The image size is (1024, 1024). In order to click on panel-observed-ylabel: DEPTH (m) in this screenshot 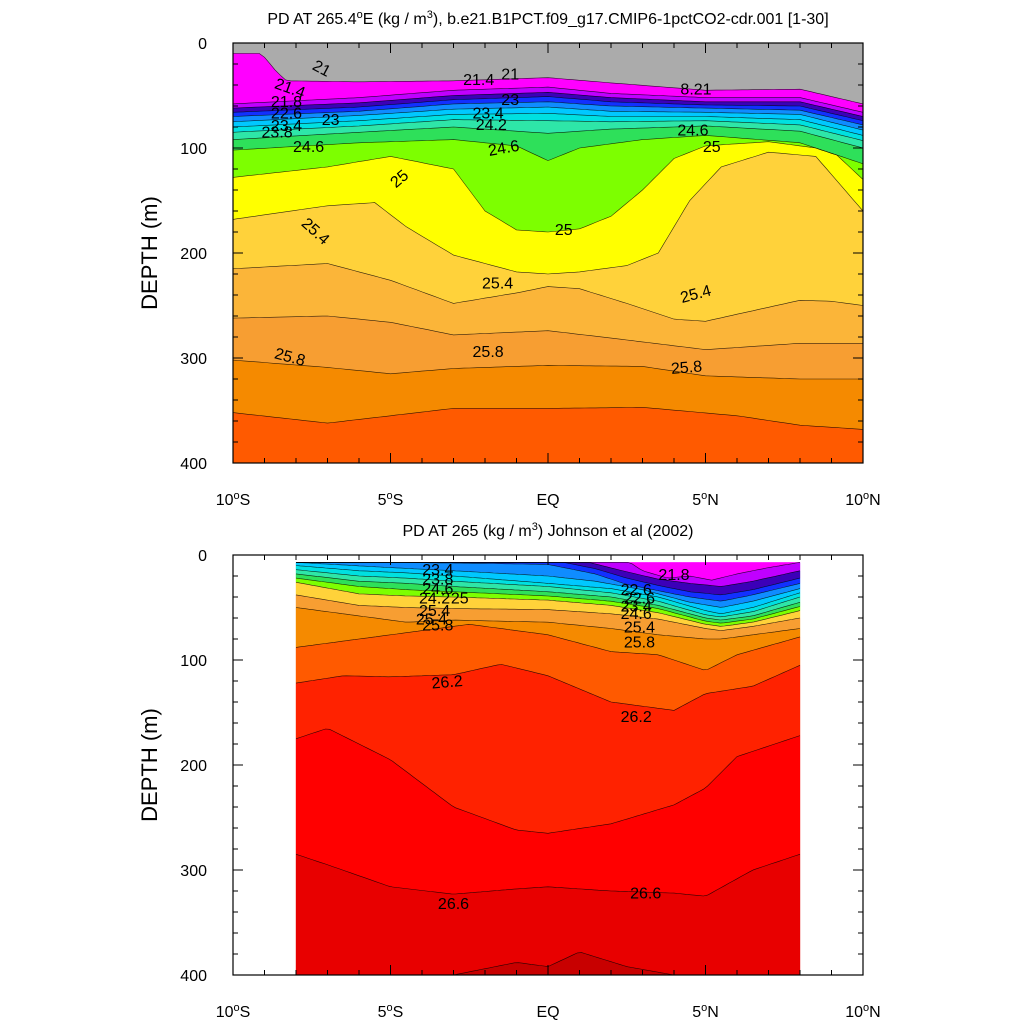, I will do `click(149, 765)`.